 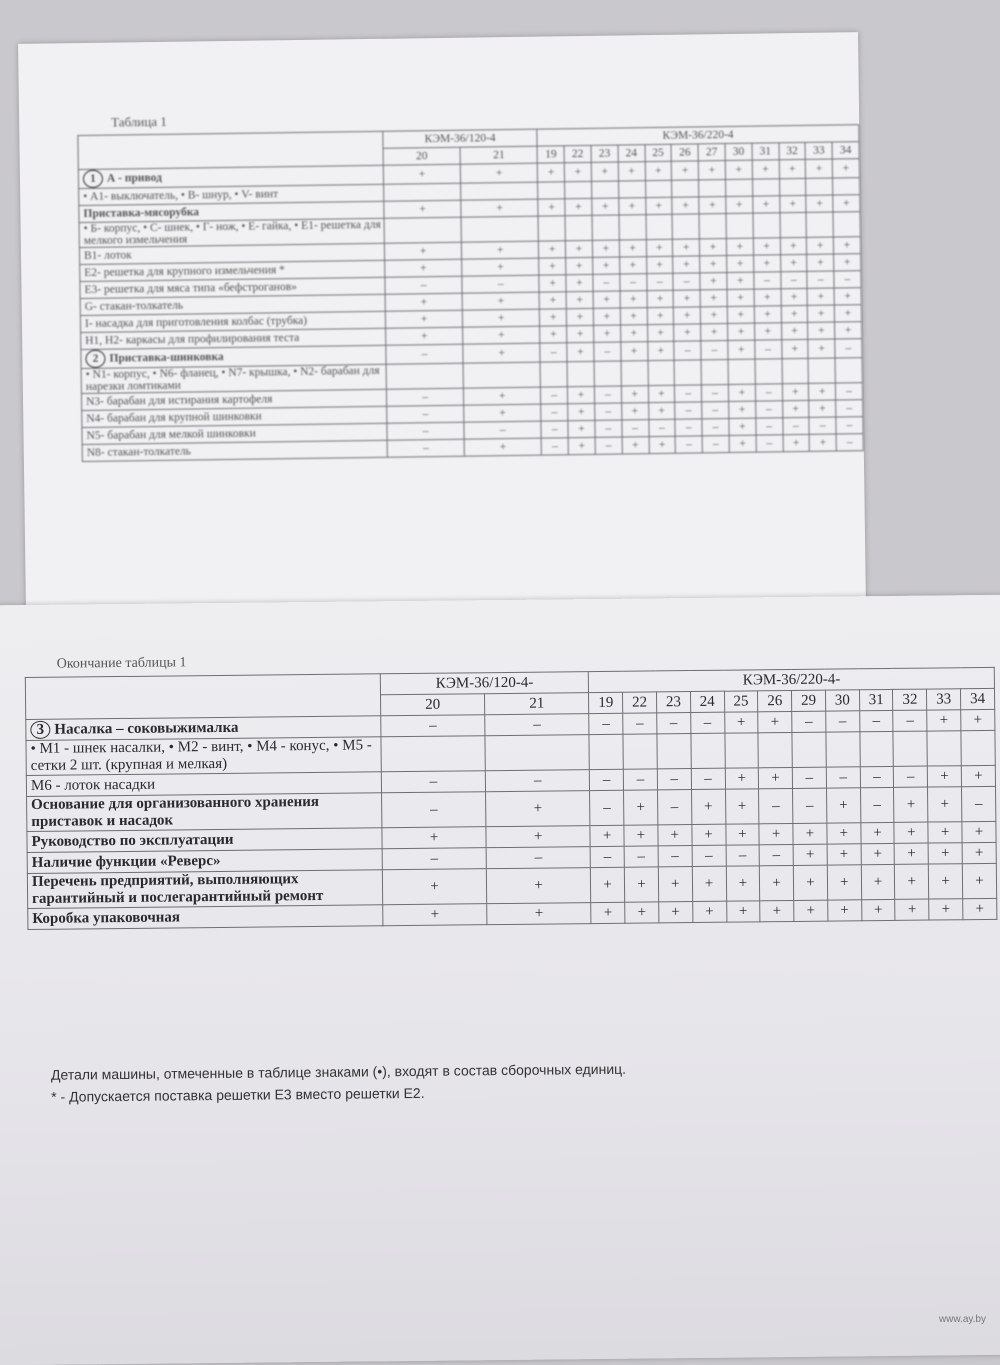 I want to click on column-header: 23, so click(x=673, y=702).